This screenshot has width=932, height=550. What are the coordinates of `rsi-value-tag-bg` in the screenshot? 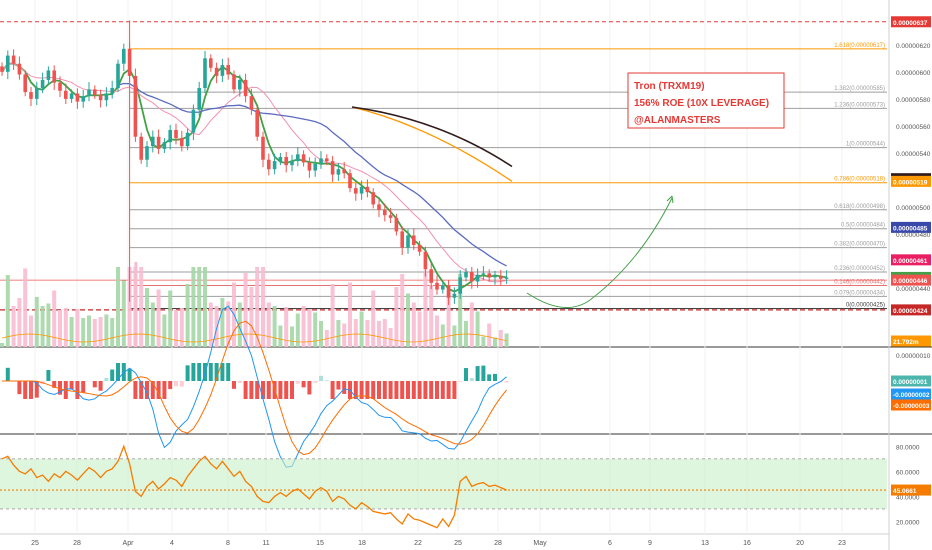 It's located at (911, 490).